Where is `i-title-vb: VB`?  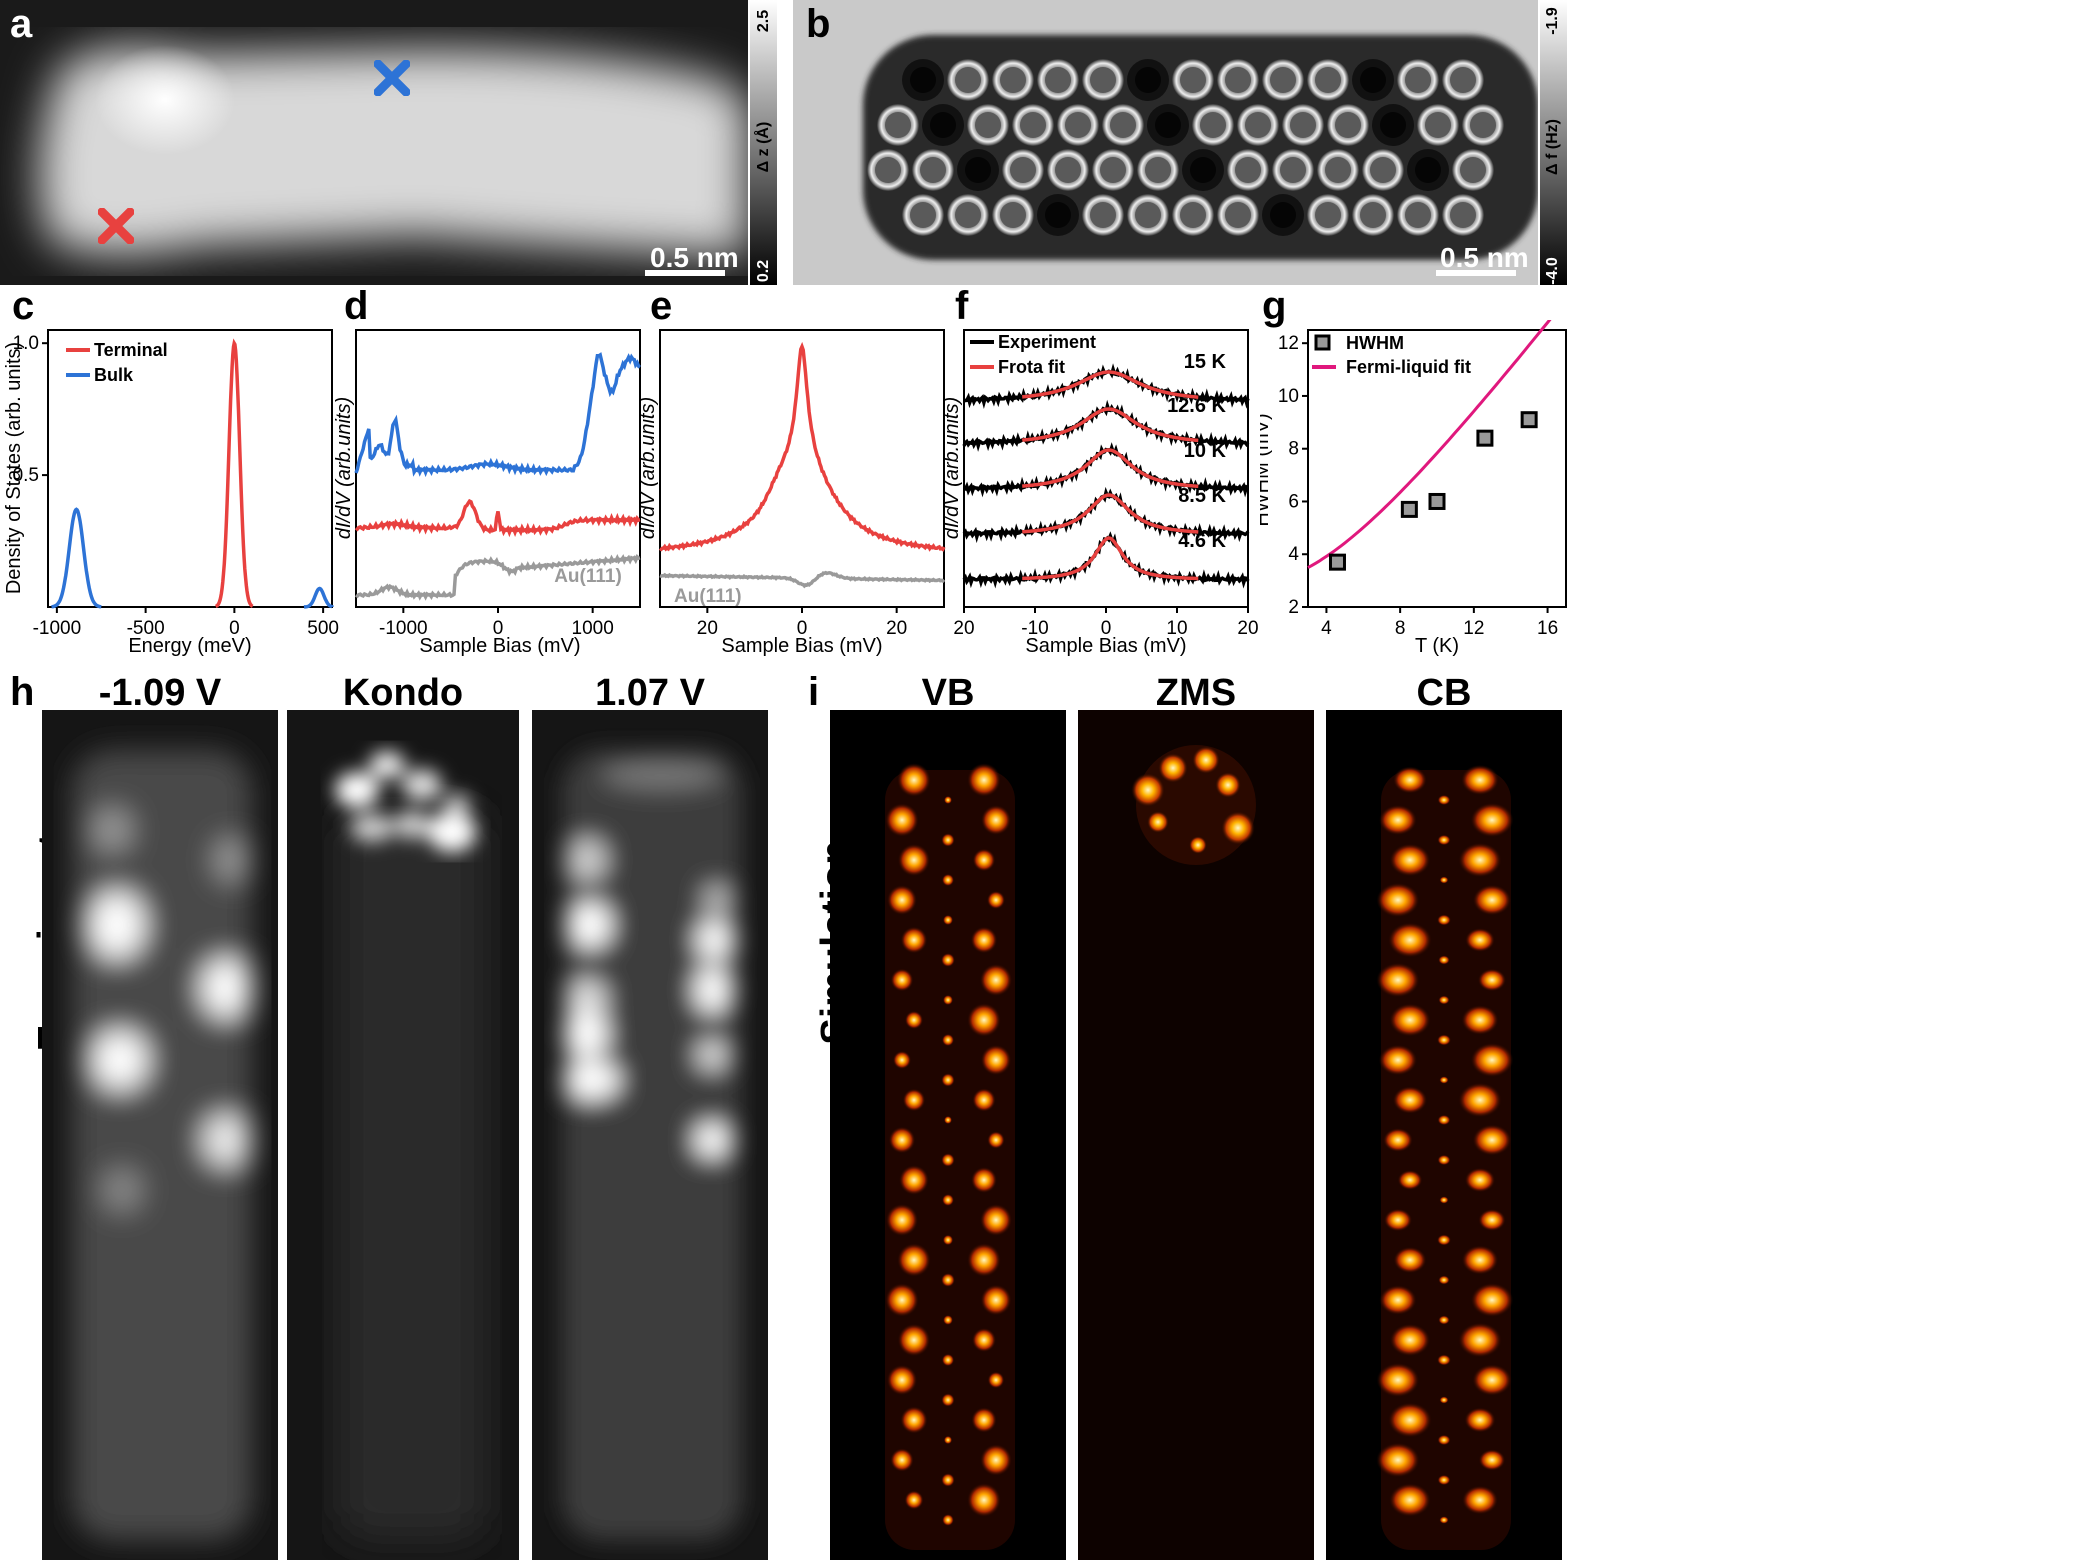 i-title-vb: VB is located at coordinates (948, 693).